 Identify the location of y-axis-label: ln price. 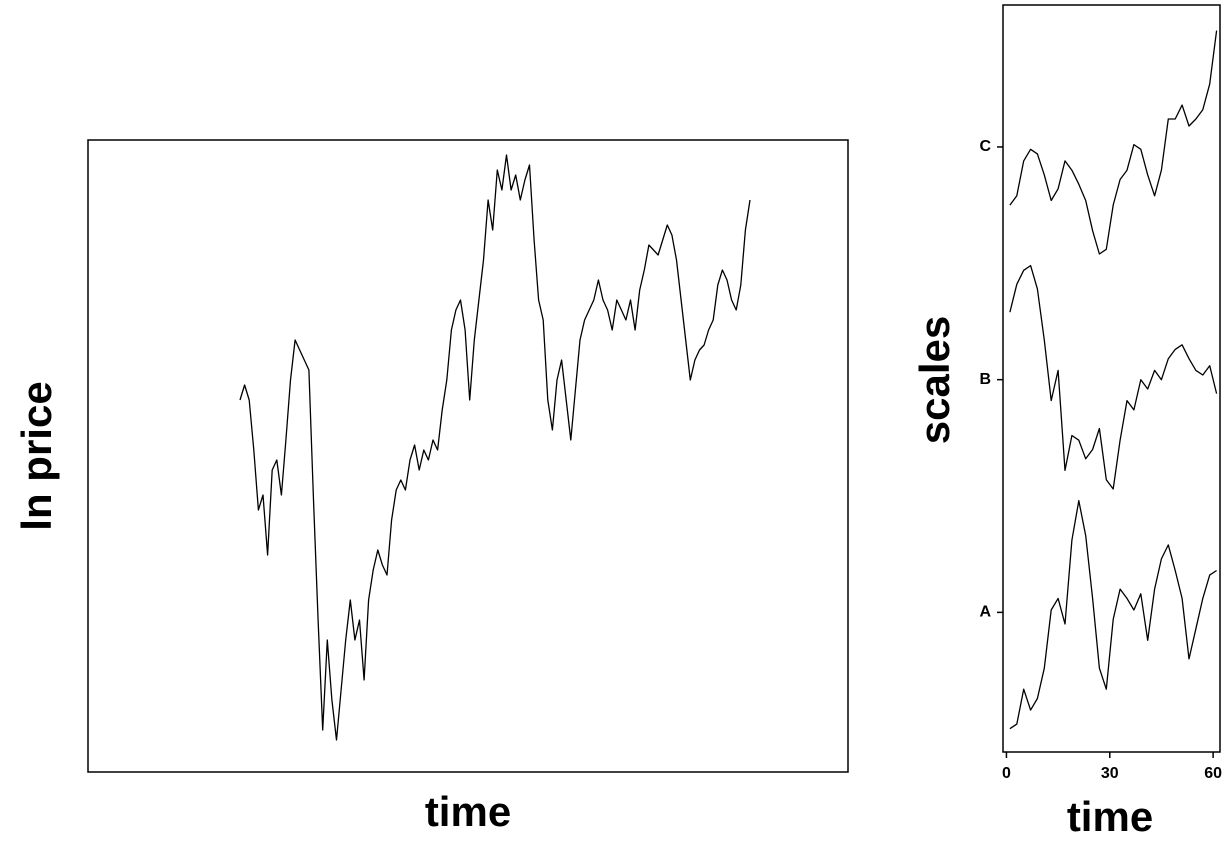
(36, 455).